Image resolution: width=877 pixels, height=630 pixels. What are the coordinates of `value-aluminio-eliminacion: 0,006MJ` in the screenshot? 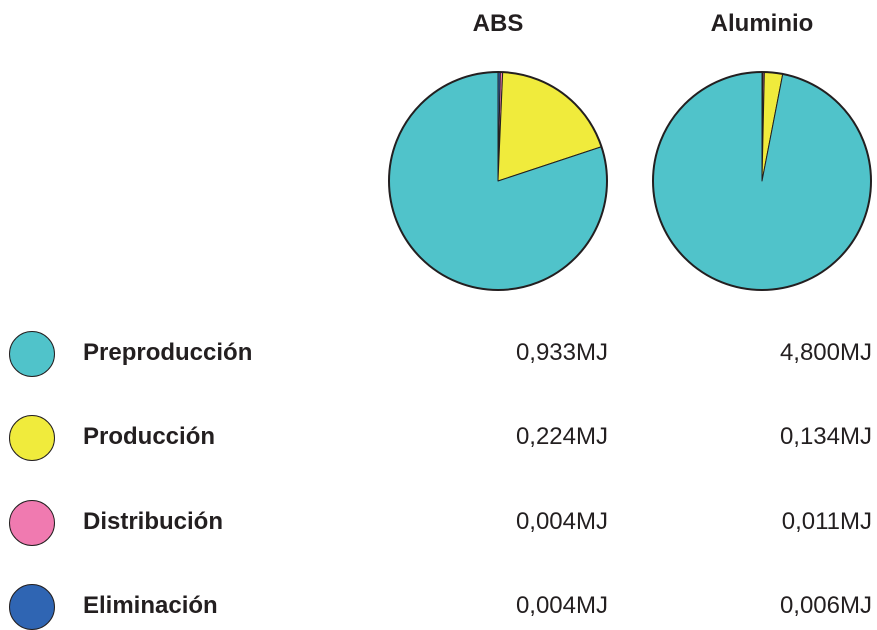 It's located at (826, 606).